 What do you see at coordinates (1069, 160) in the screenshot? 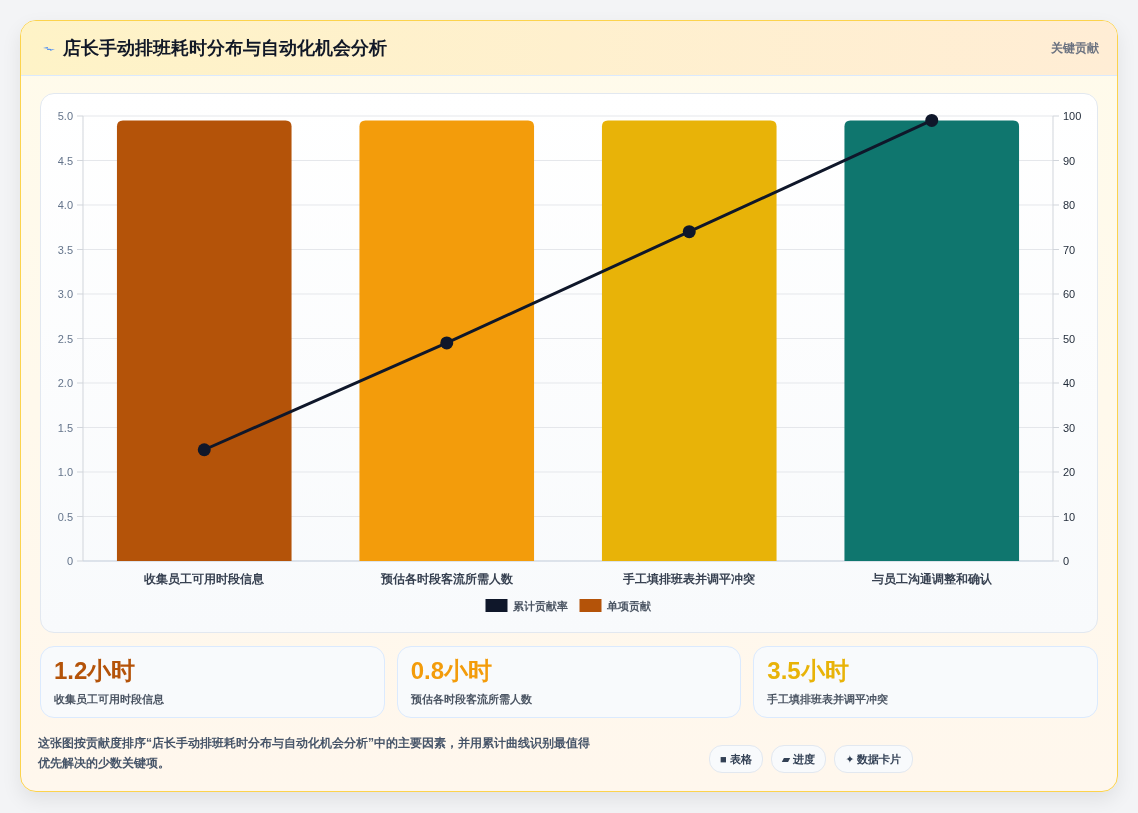
I see `y2-tick-label: 90` at bounding box center [1069, 160].